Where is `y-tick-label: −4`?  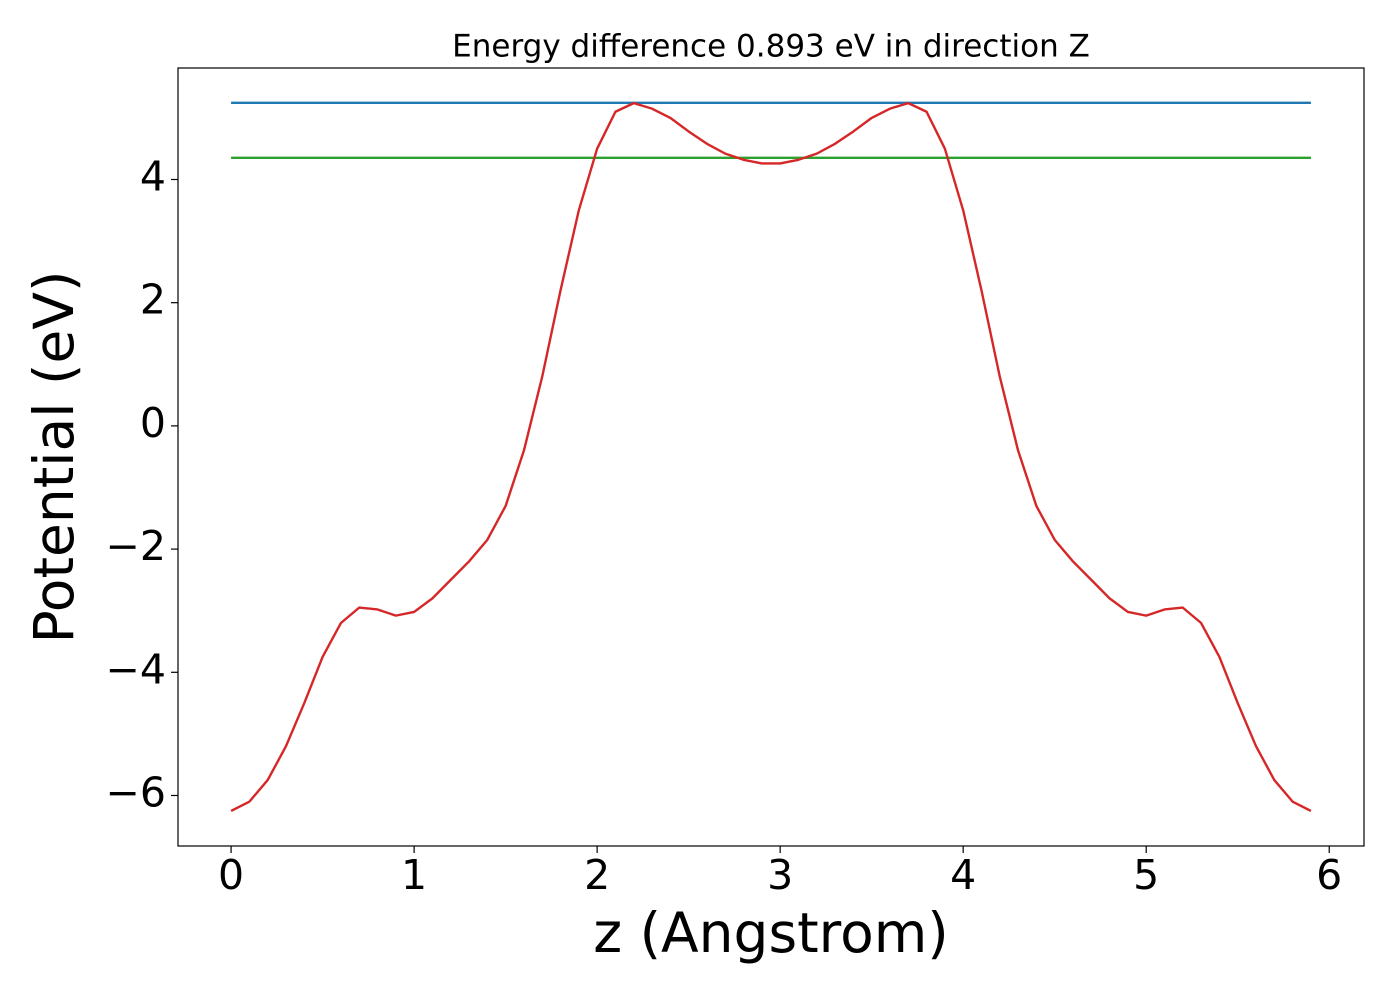 y-tick-label: −4 is located at coordinates (136, 669).